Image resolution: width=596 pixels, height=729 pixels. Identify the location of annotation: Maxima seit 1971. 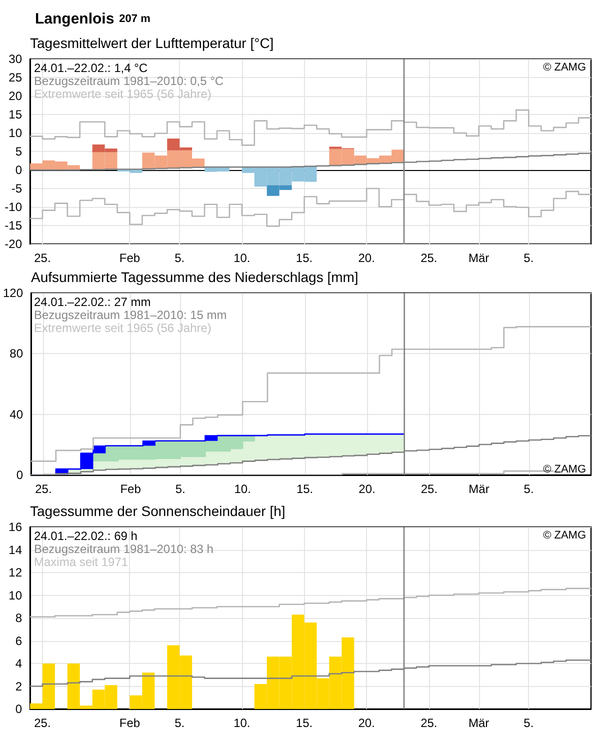
(81, 562).